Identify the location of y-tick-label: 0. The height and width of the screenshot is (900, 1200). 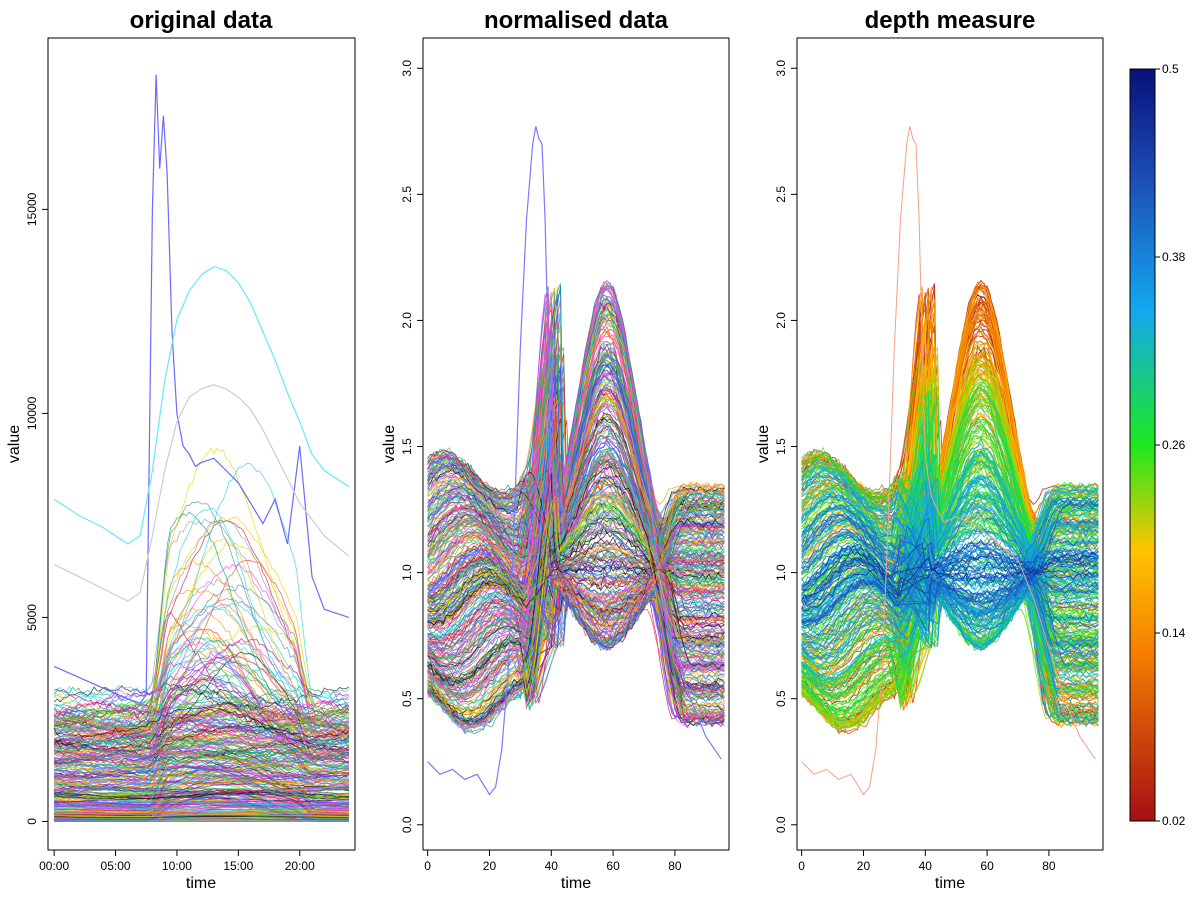
(32, 821).